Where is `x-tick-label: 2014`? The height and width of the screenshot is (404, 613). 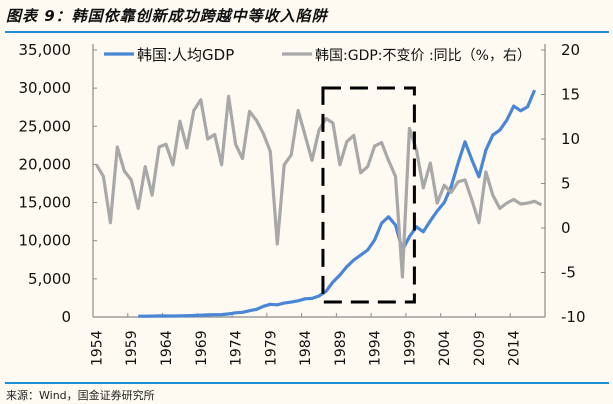 x-tick-label: 2014 is located at coordinates (515, 348).